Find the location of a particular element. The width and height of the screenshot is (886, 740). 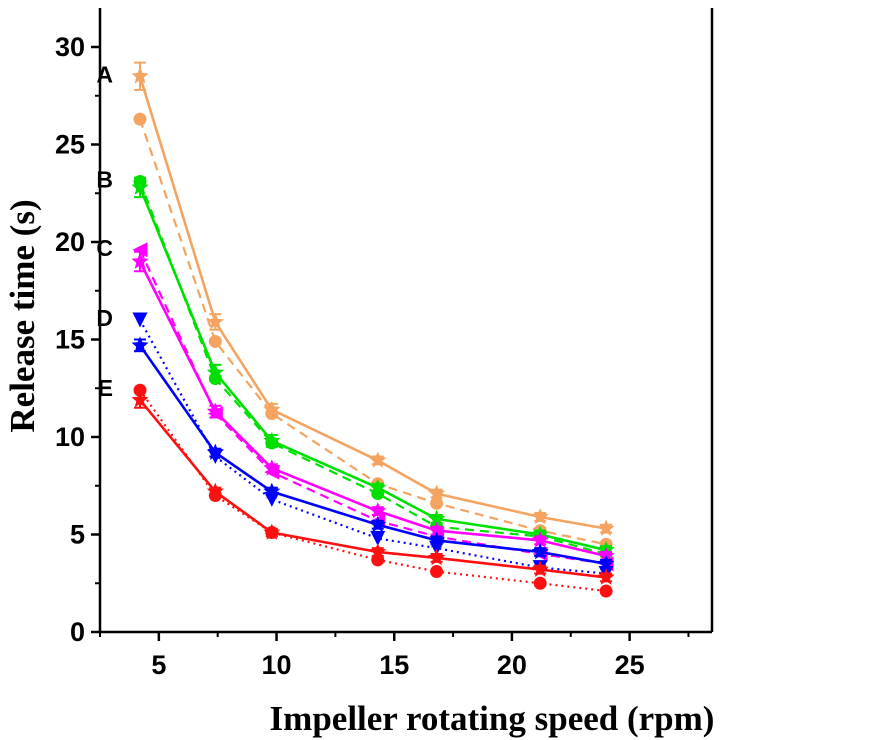

y-tick-label: 0 is located at coordinates (77, 632).